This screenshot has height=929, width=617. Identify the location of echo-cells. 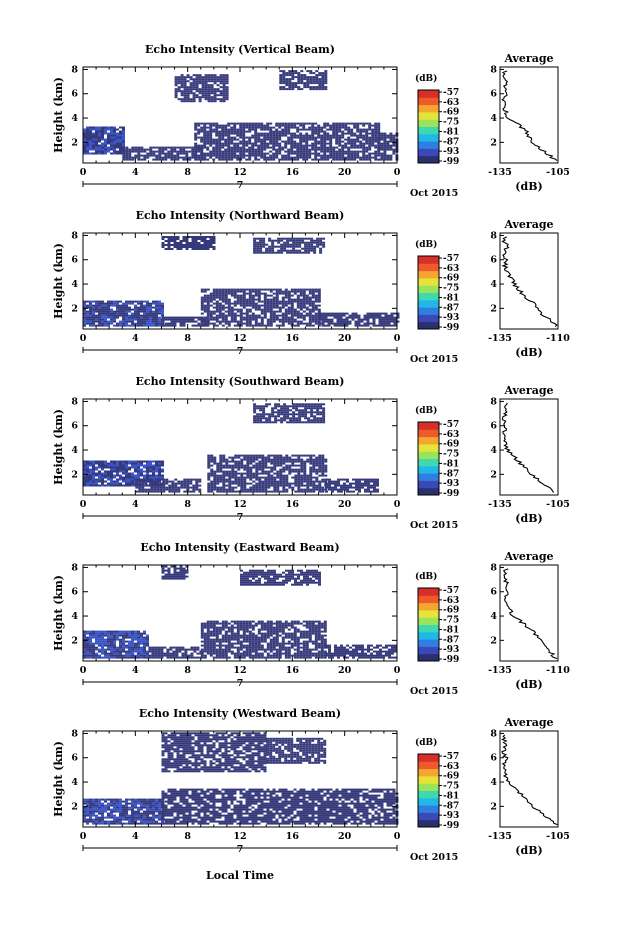
(241, 281).